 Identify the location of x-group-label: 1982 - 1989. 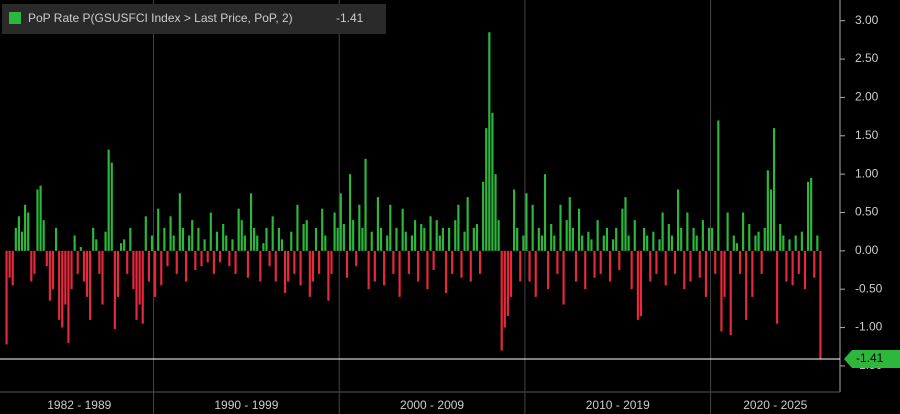
(79, 405).